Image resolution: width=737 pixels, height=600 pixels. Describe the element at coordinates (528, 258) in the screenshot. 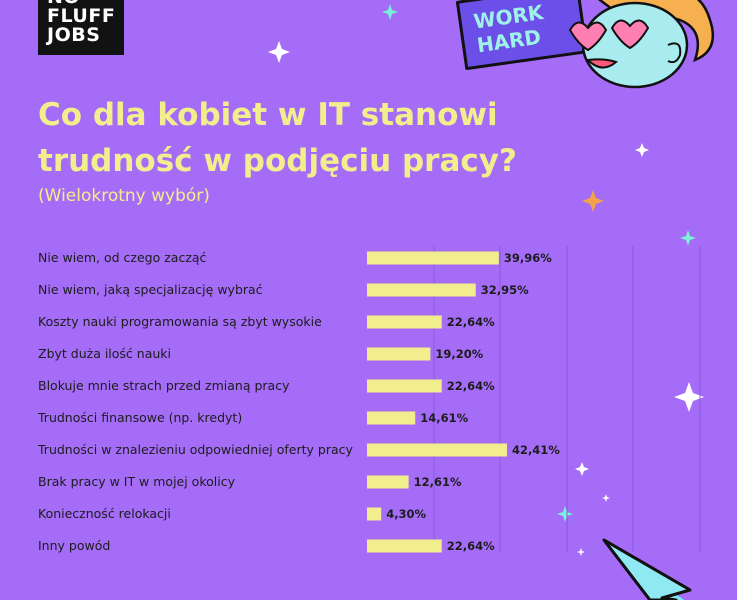

I see `data-label: 39,96%` at that location.